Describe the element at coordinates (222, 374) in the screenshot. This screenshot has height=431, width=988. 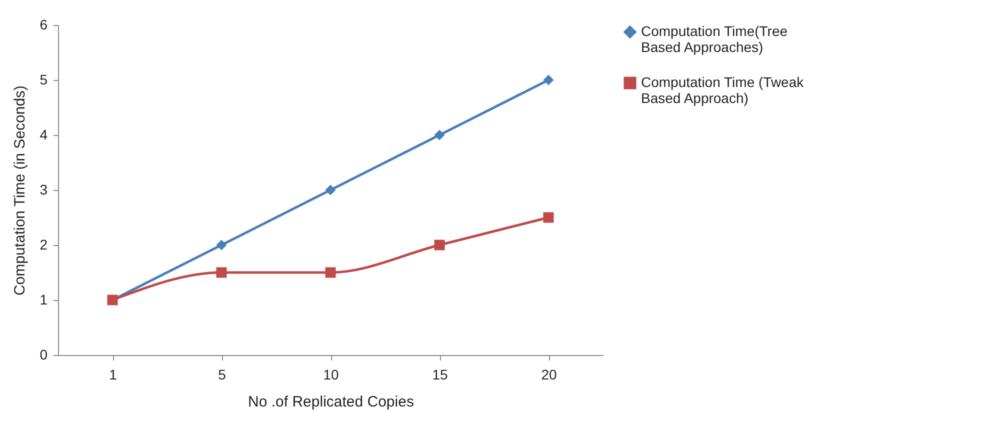
I see `x-tick-label: 5` at that location.